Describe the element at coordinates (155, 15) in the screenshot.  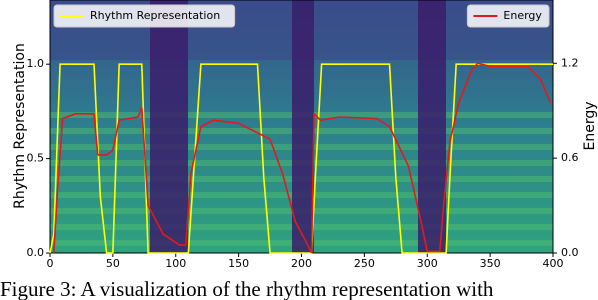
I see `legend-label: Rhythm Representation` at that location.